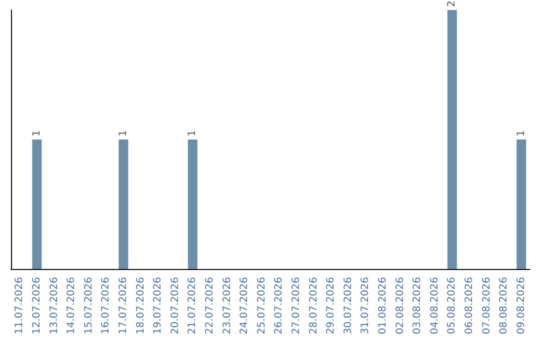 Image resolution: width=540 pixels, height=340 pixels. Describe the element at coordinates (348, 305) in the screenshot. I see `x-tick-label: 30.07.2026` at that location.